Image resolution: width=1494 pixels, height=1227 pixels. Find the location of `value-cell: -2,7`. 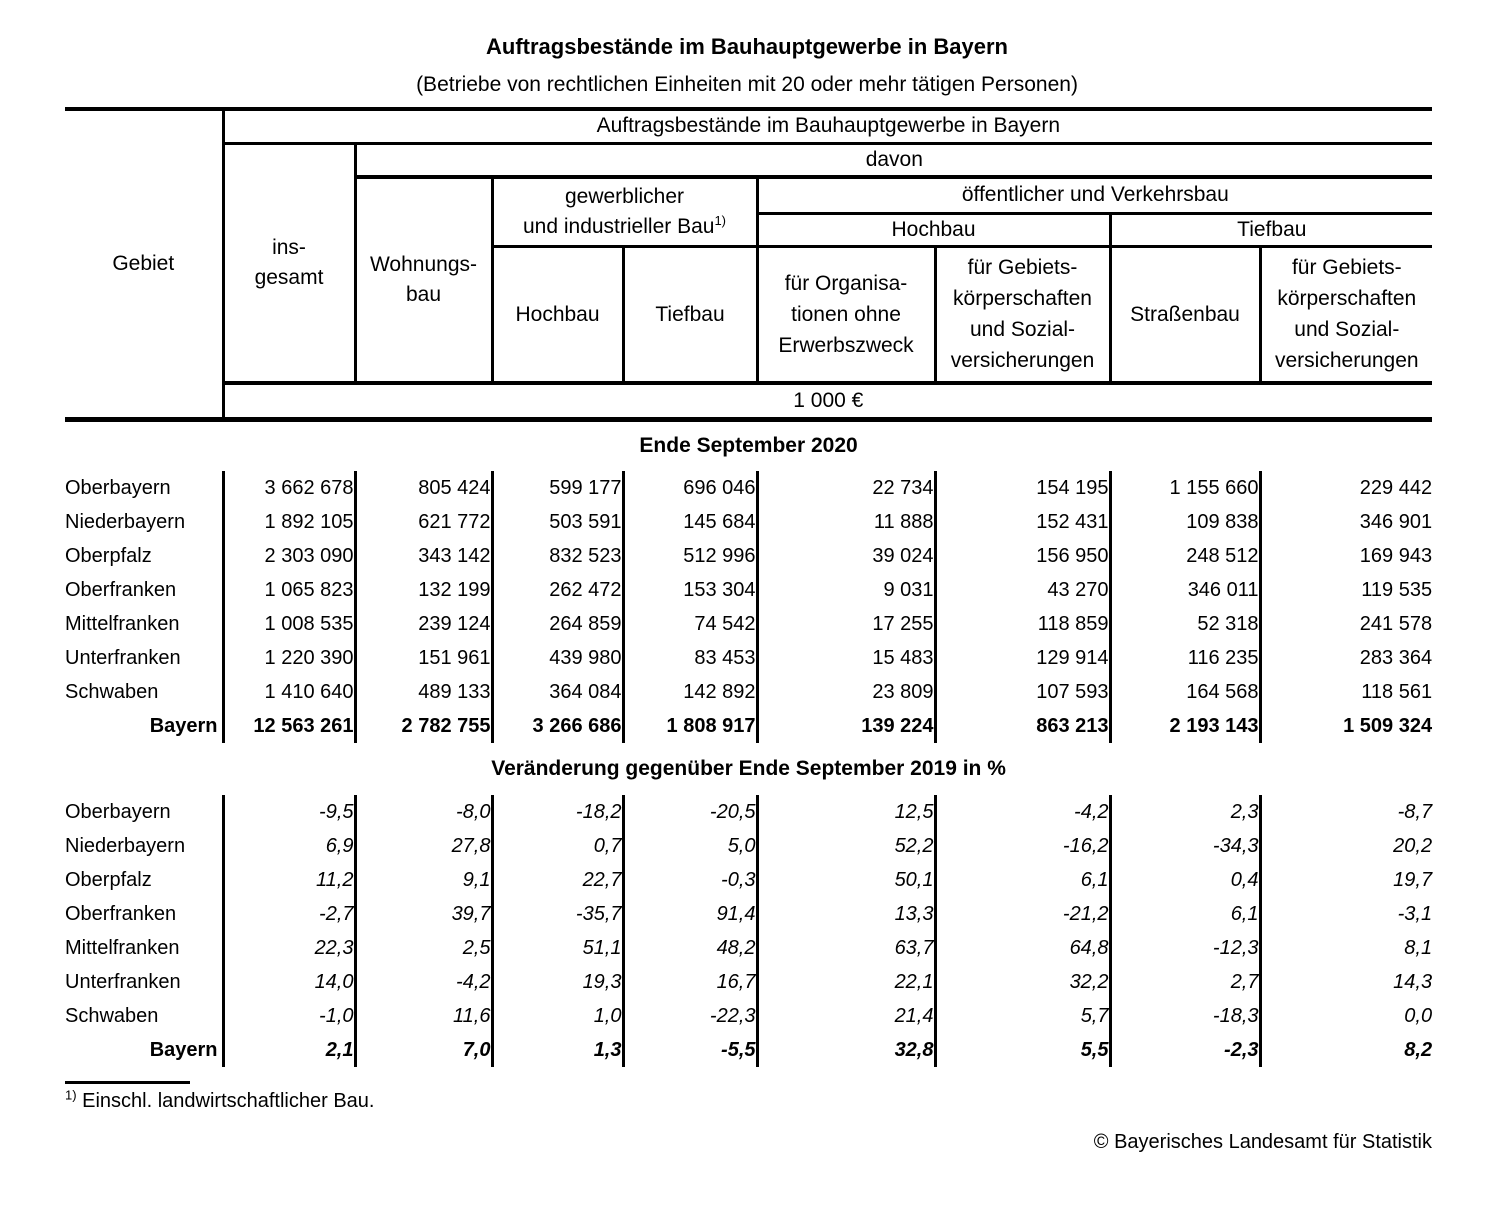

value-cell: -2,7 is located at coordinates (288, 914).